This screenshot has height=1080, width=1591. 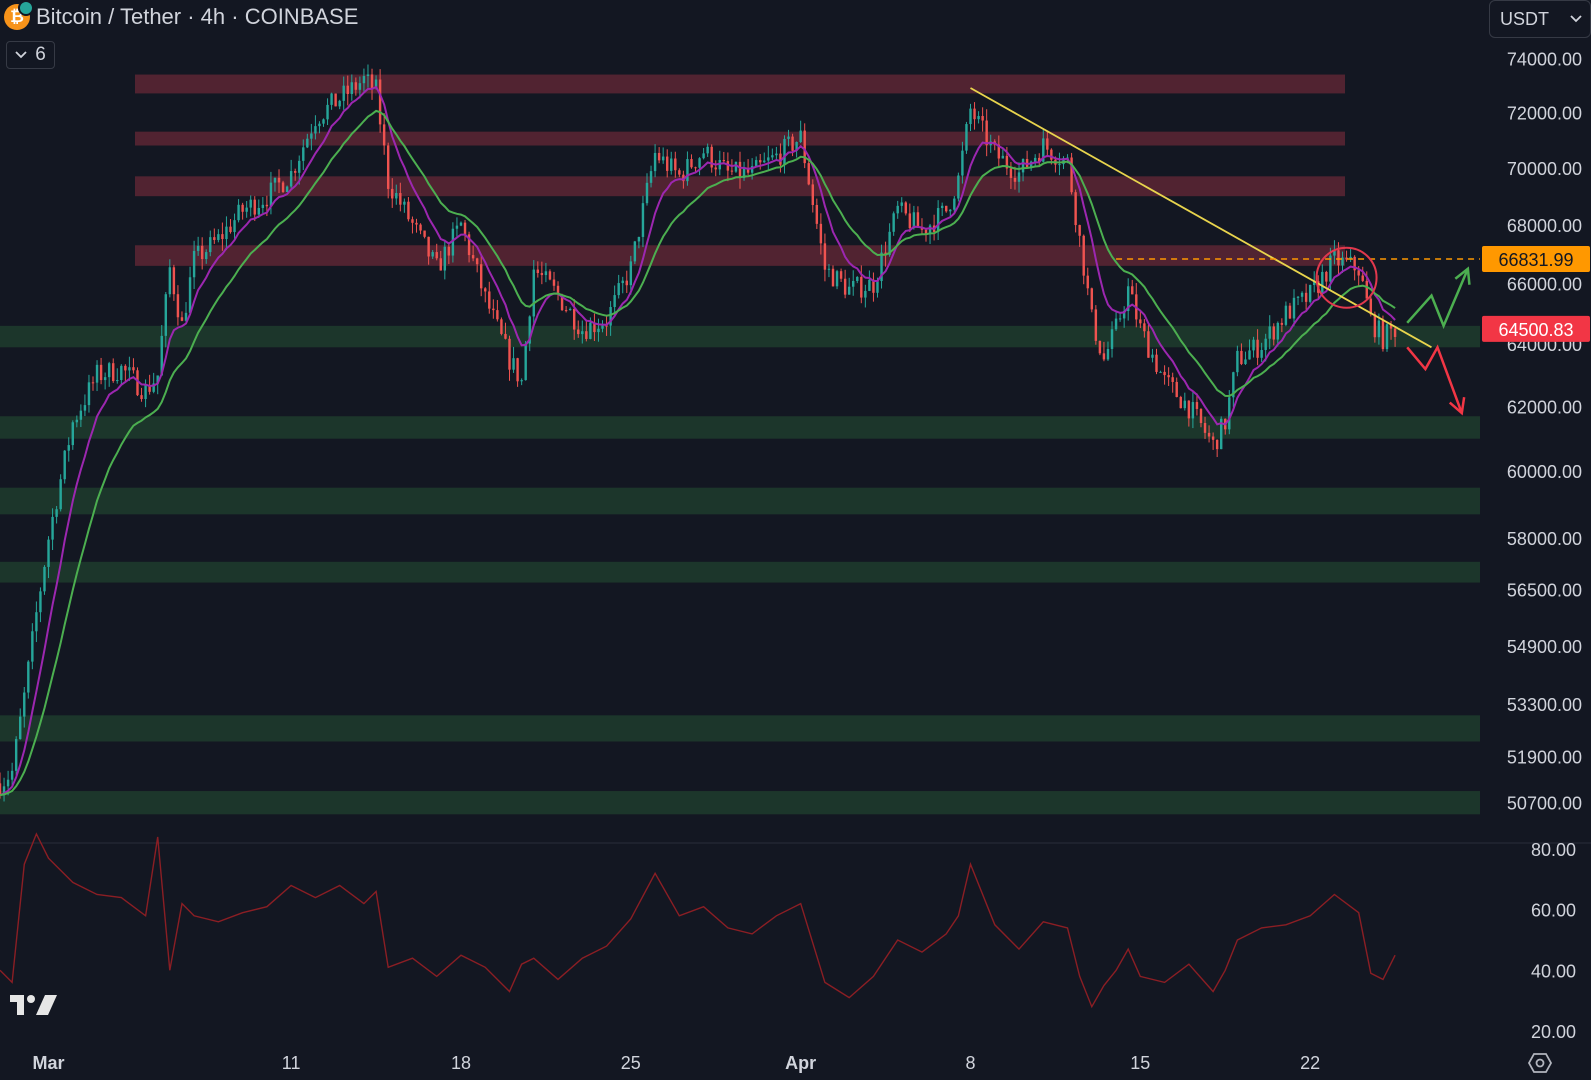 What do you see at coordinates (1544, 539) in the screenshot?
I see `price-tick-label: 58000.00` at bounding box center [1544, 539].